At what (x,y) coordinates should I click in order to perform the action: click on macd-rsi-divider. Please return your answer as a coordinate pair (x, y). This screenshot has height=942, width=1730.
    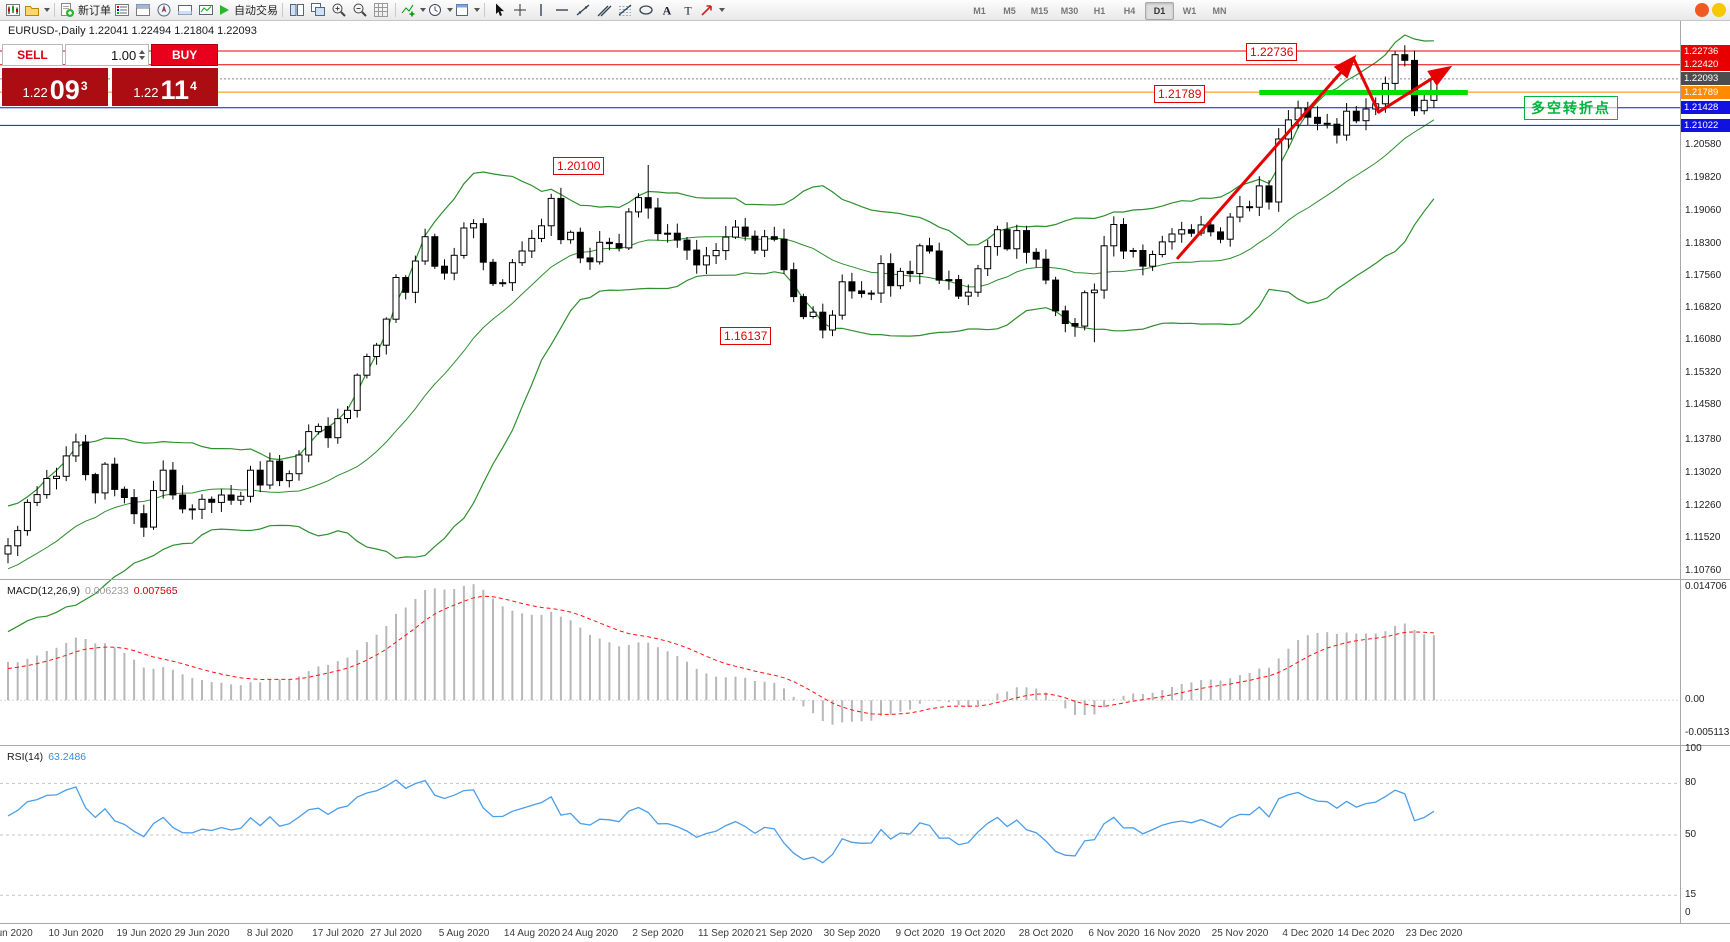
    Looking at the image, I should click on (865, 745).